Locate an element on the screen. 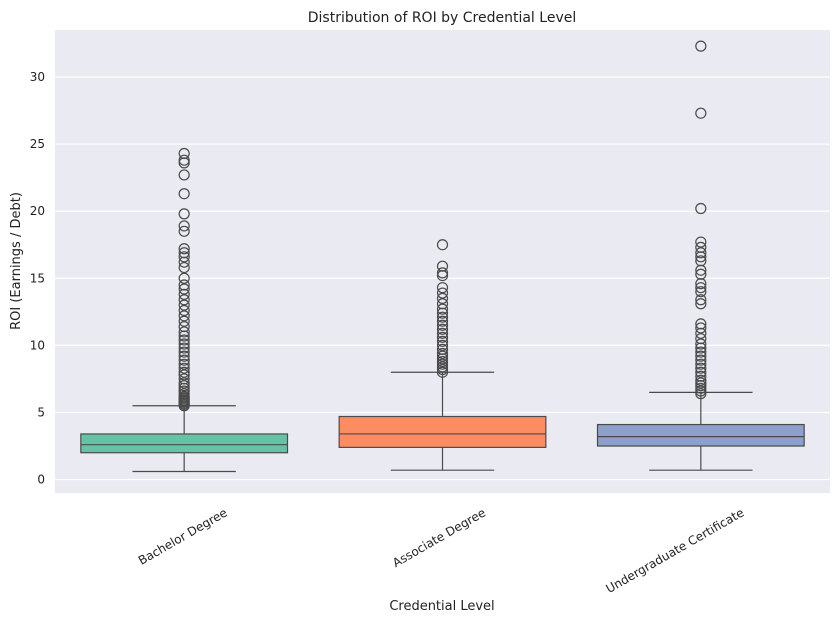 This screenshot has height=623, width=839. y-tick-label: 0 is located at coordinates (41, 480).